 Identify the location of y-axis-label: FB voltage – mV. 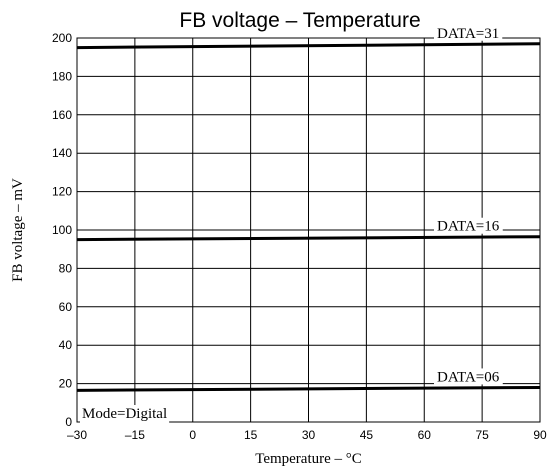
(18, 230).